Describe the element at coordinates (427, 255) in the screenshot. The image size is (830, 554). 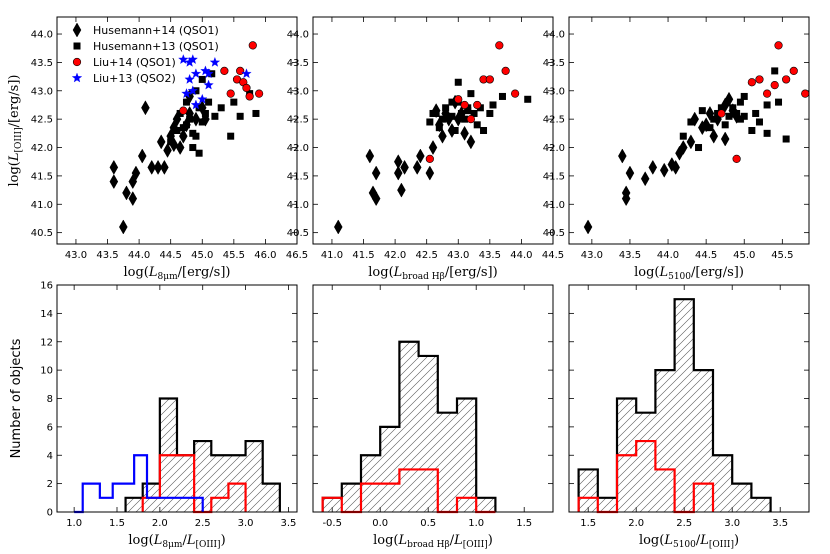
I see `x-tick-label: 42.5` at that location.